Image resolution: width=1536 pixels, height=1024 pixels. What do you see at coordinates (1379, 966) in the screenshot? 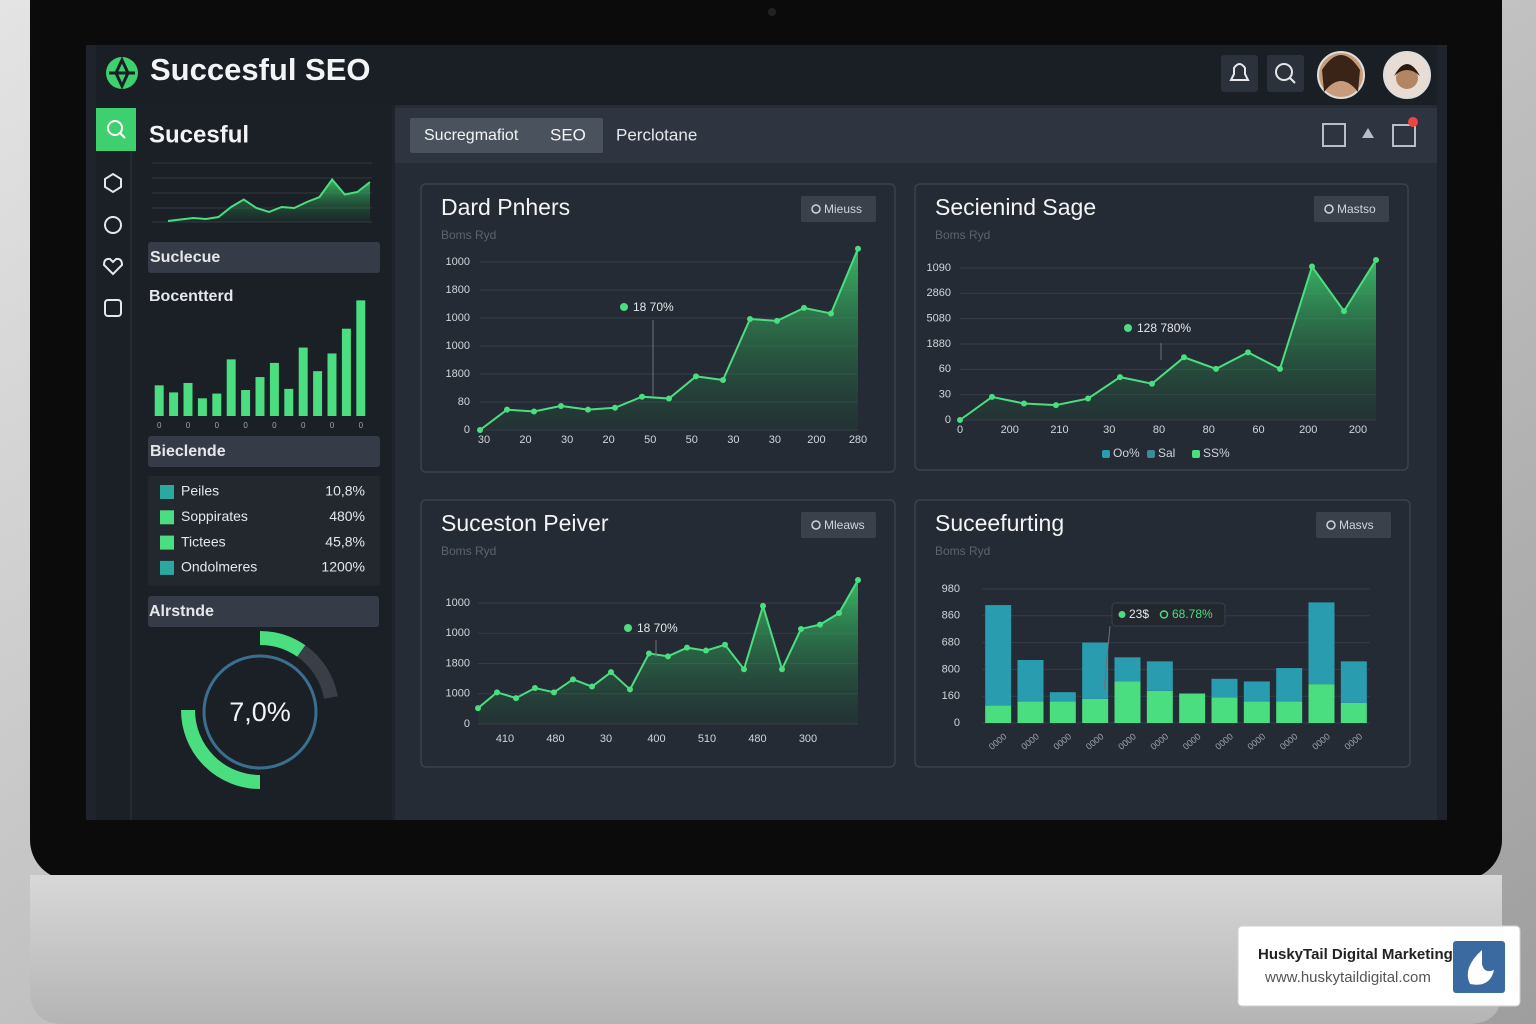
I see `badge` at bounding box center [1379, 966].